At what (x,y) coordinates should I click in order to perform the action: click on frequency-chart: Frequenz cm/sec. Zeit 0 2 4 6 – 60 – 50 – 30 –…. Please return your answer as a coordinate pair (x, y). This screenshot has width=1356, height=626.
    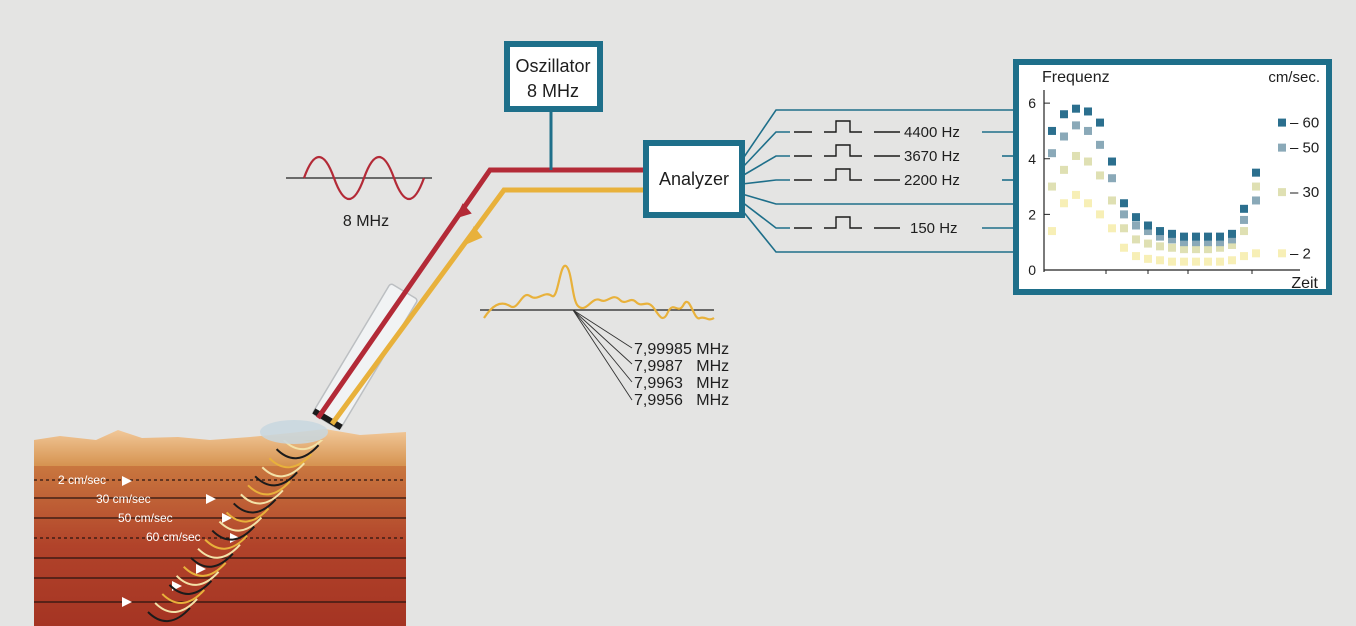
    Looking at the image, I should click on (1172, 177).